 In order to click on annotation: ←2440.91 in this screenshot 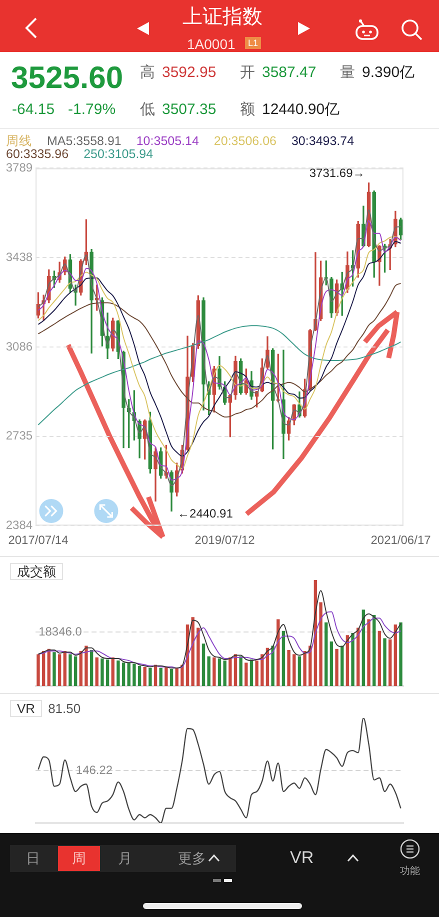, I will do `click(206, 513)`.